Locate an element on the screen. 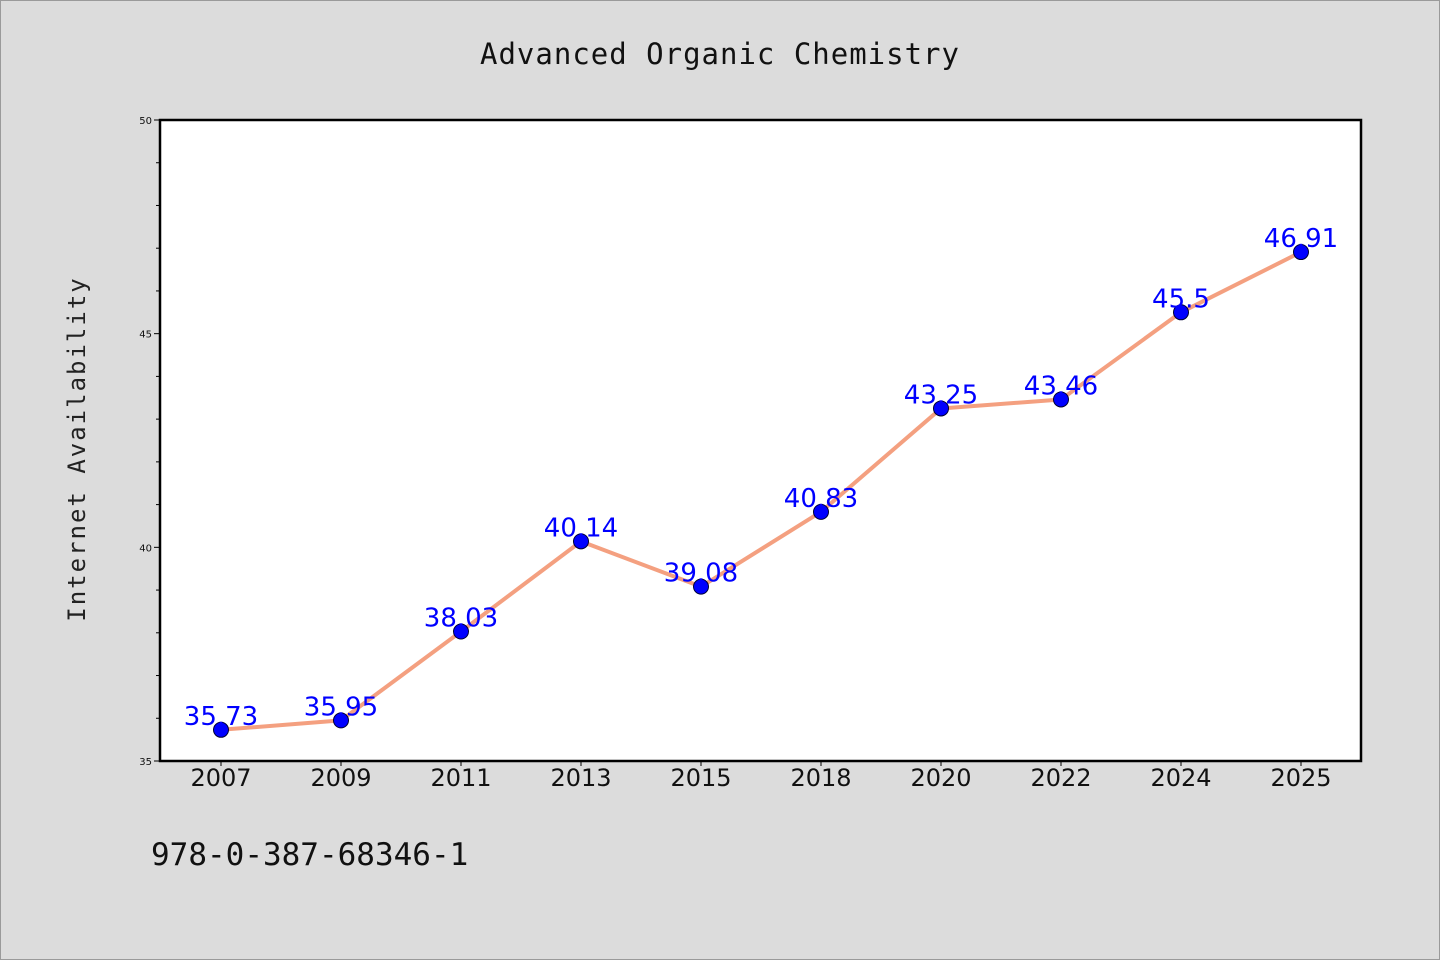 This screenshot has width=1440, height=960. x-tick-label: 2024 is located at coordinates (1180, 778).